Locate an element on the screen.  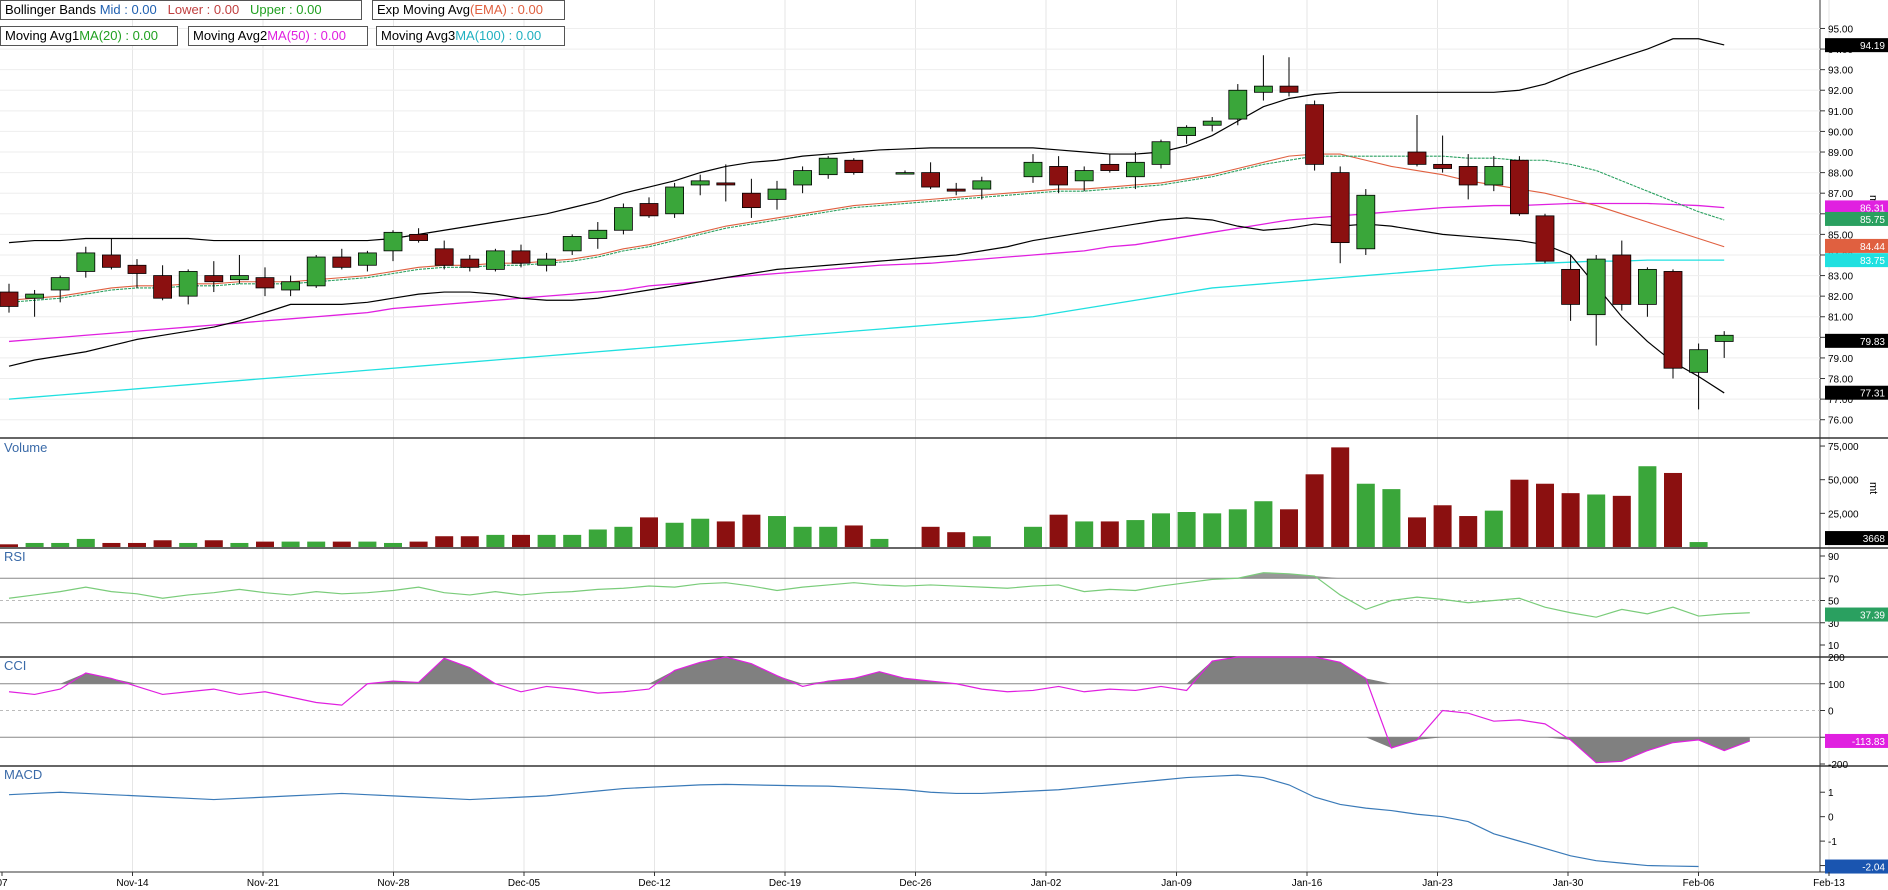
legend-ema: Exp Moving Avg(EMA) : 0.00 is located at coordinates (468, 10).